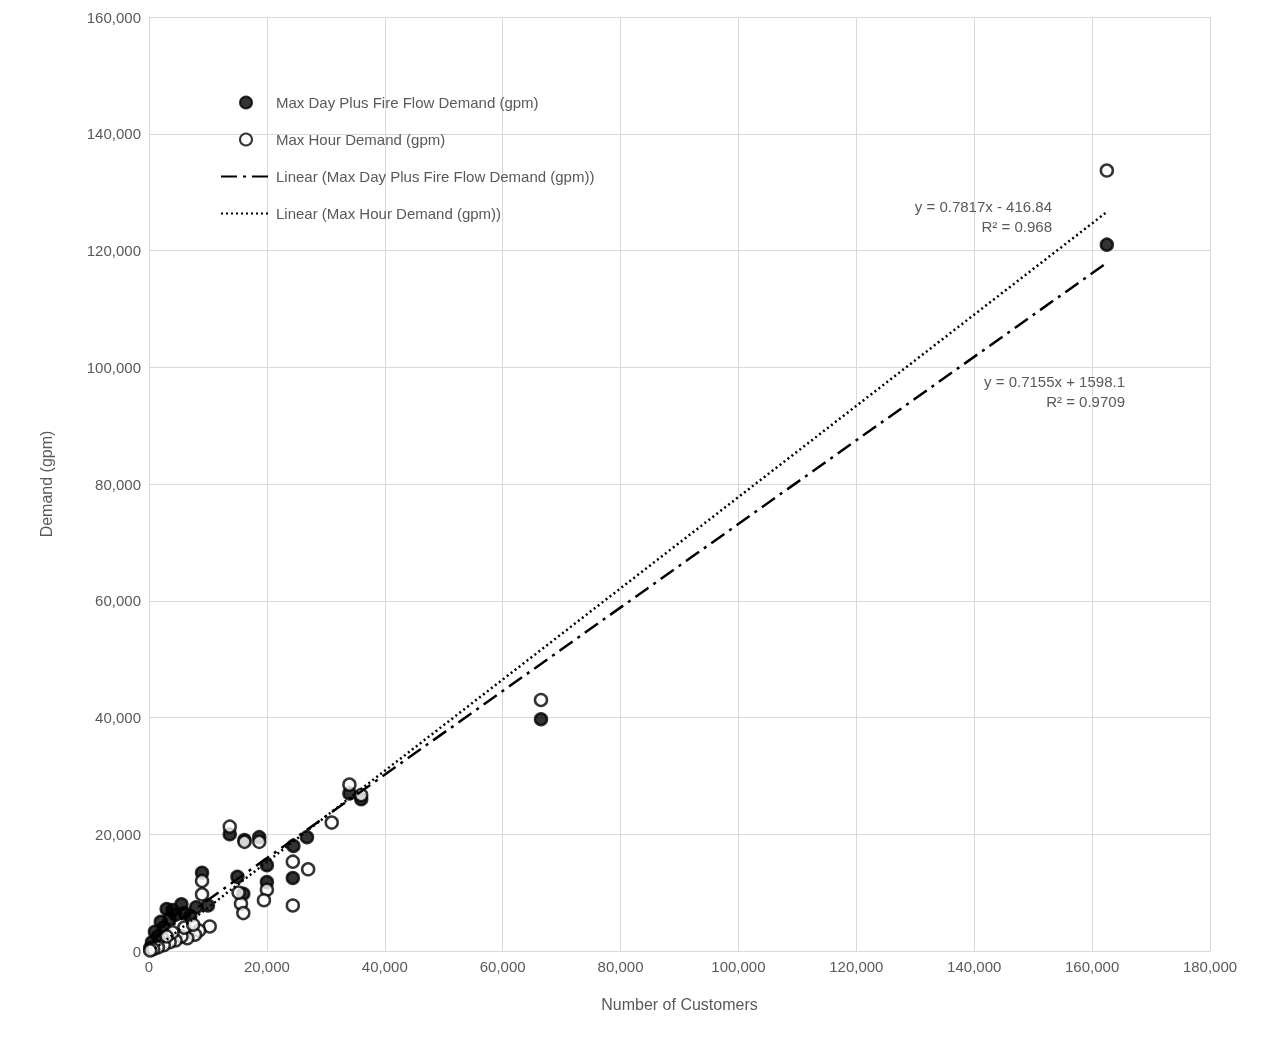 The width and height of the screenshot is (1265, 1041). What do you see at coordinates (118, 834) in the screenshot?
I see `y-tick-label: 20,000` at bounding box center [118, 834].